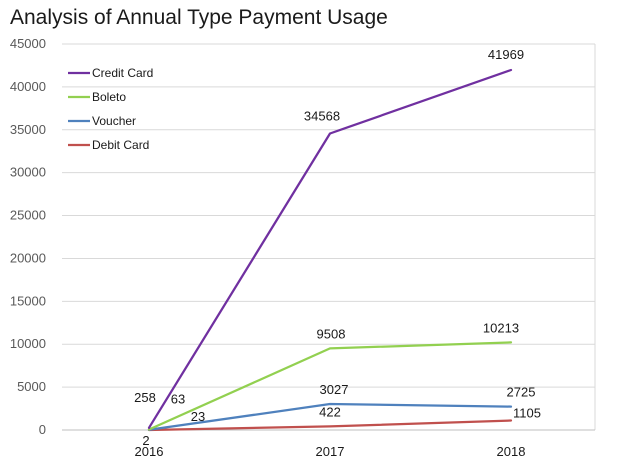 The image size is (617, 463). Describe the element at coordinates (109, 97) in the screenshot. I see `legend-label: Boleto` at that location.